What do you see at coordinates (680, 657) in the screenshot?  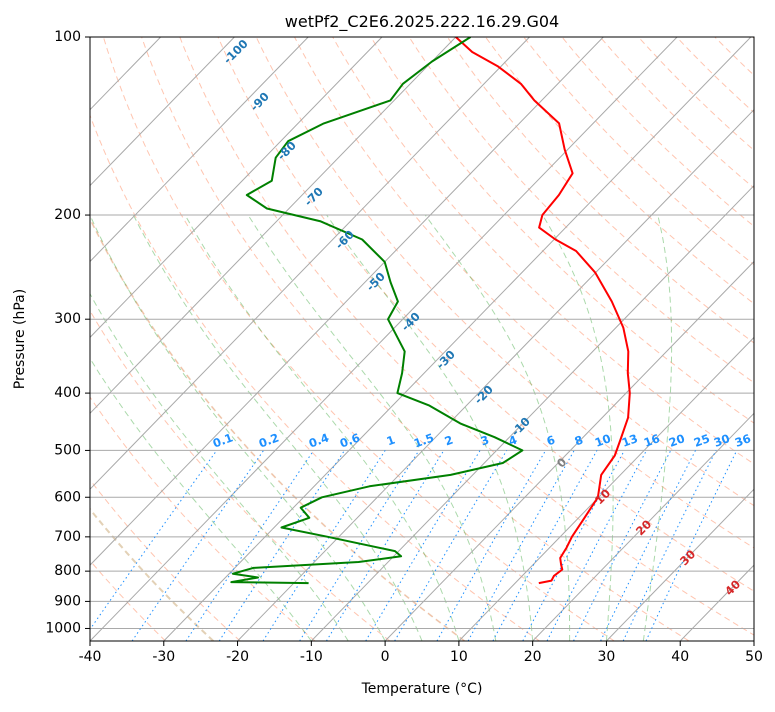 I see `x-tick-label: 40` at bounding box center [680, 657].